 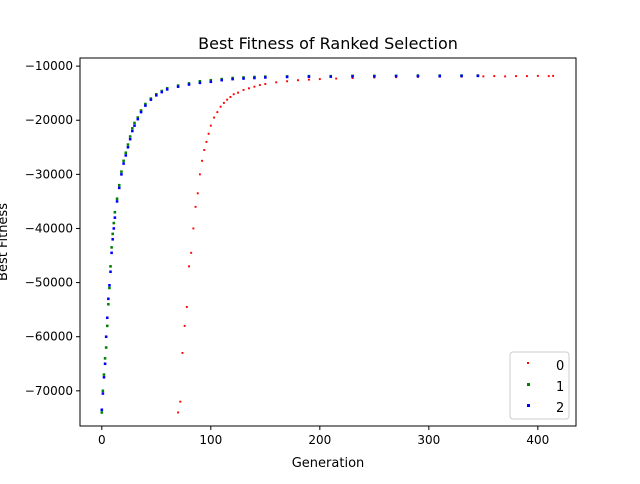 What do you see at coordinates (319, 440) in the screenshot?
I see `x-tick-label: 200` at bounding box center [319, 440].